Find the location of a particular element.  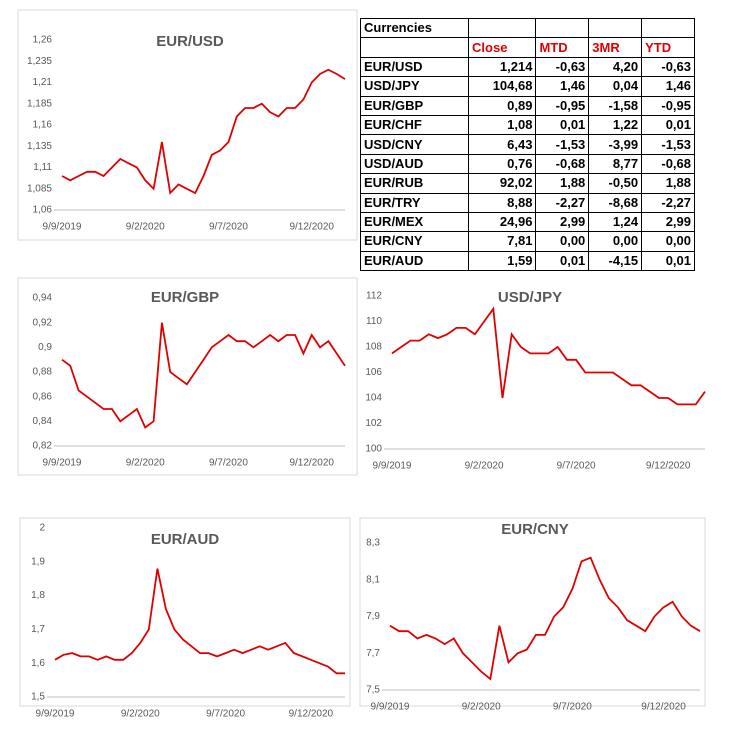

column-header: 3MR is located at coordinates (615, 47).